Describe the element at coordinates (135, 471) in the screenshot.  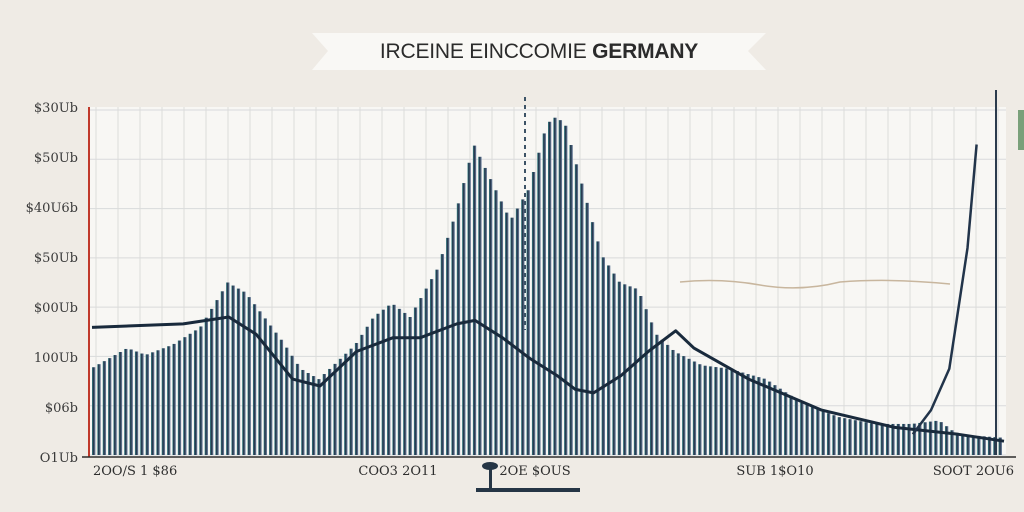
I see `x-tick-label: 2OO/S 1 $86` at that location.